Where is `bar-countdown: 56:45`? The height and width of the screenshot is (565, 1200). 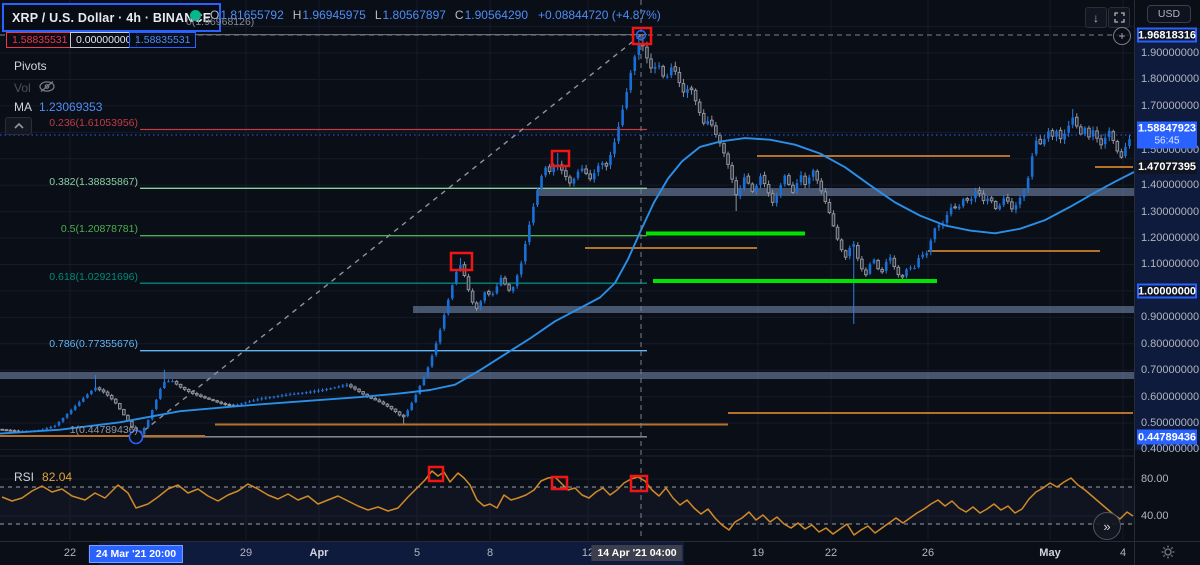 bar-countdown: 56:45 is located at coordinates (1167, 141).